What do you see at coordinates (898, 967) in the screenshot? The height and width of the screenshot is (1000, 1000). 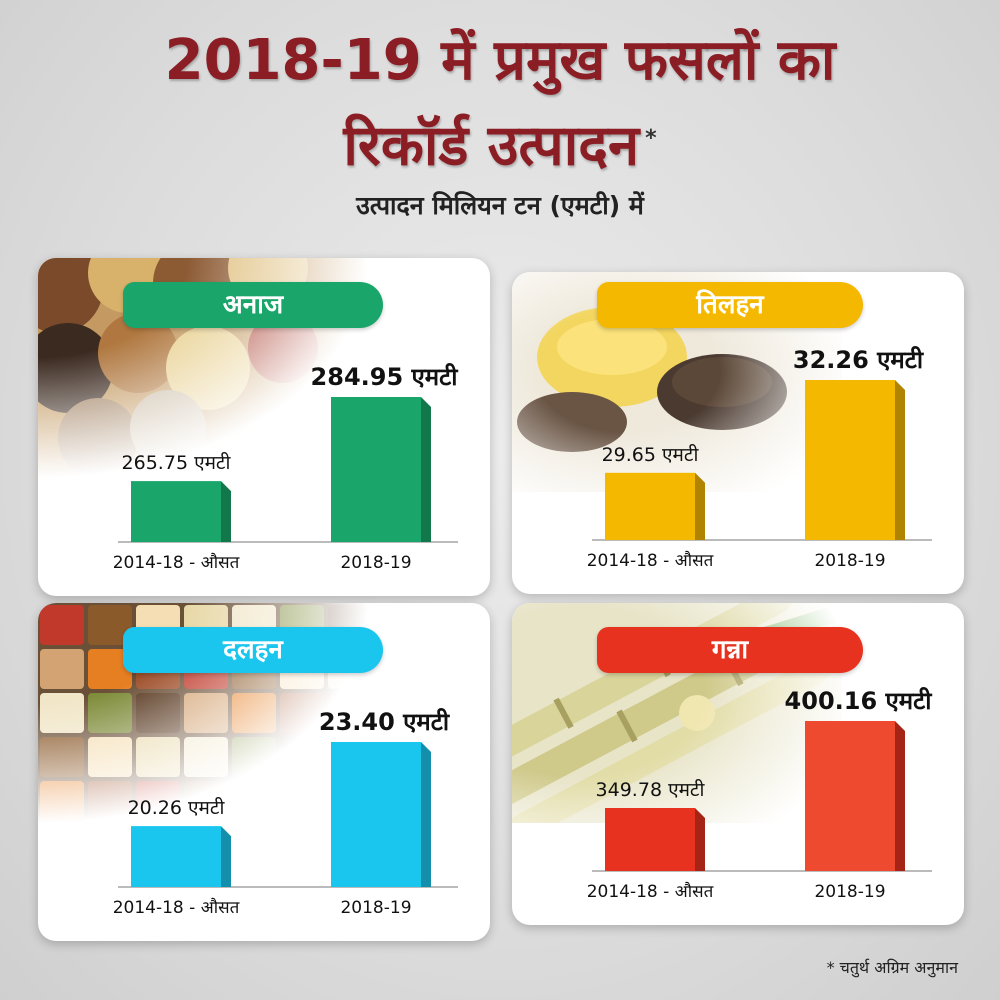 I see `footnote-text: चतुर्थ अग्रिम अनुमान` at bounding box center [898, 967].